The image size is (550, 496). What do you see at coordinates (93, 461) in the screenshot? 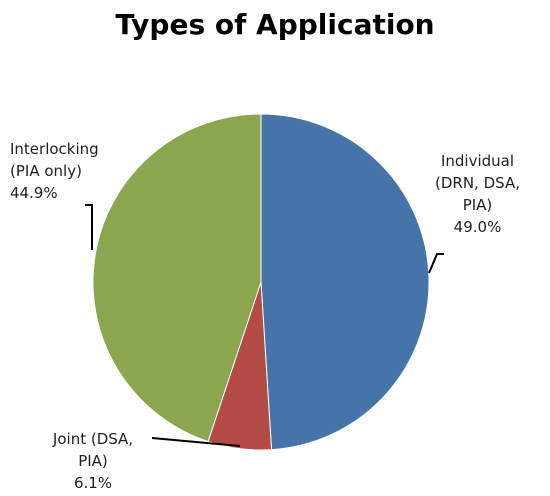
I see `data-label-joint: Joint (DSA, PIA) 6.1%` at bounding box center [93, 461].